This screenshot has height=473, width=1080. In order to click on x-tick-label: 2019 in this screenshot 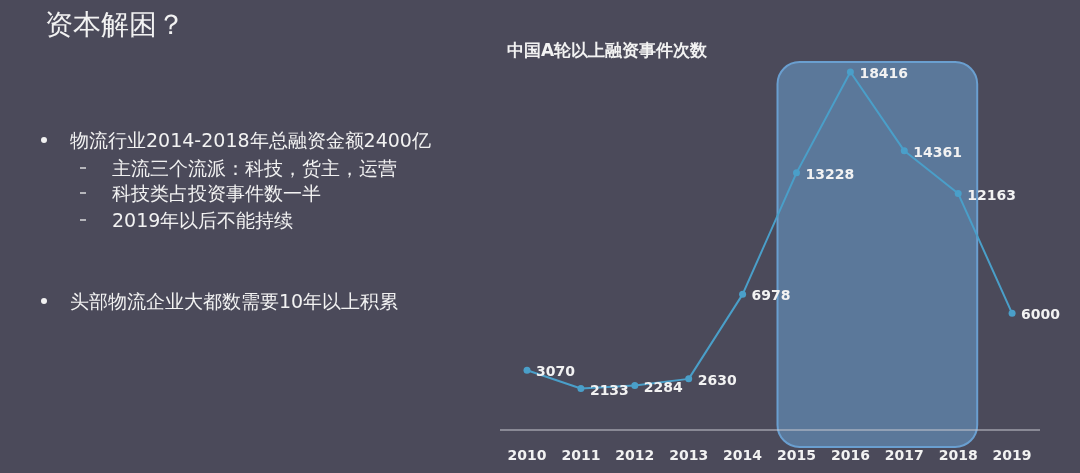, I will do `click(1012, 455)`.